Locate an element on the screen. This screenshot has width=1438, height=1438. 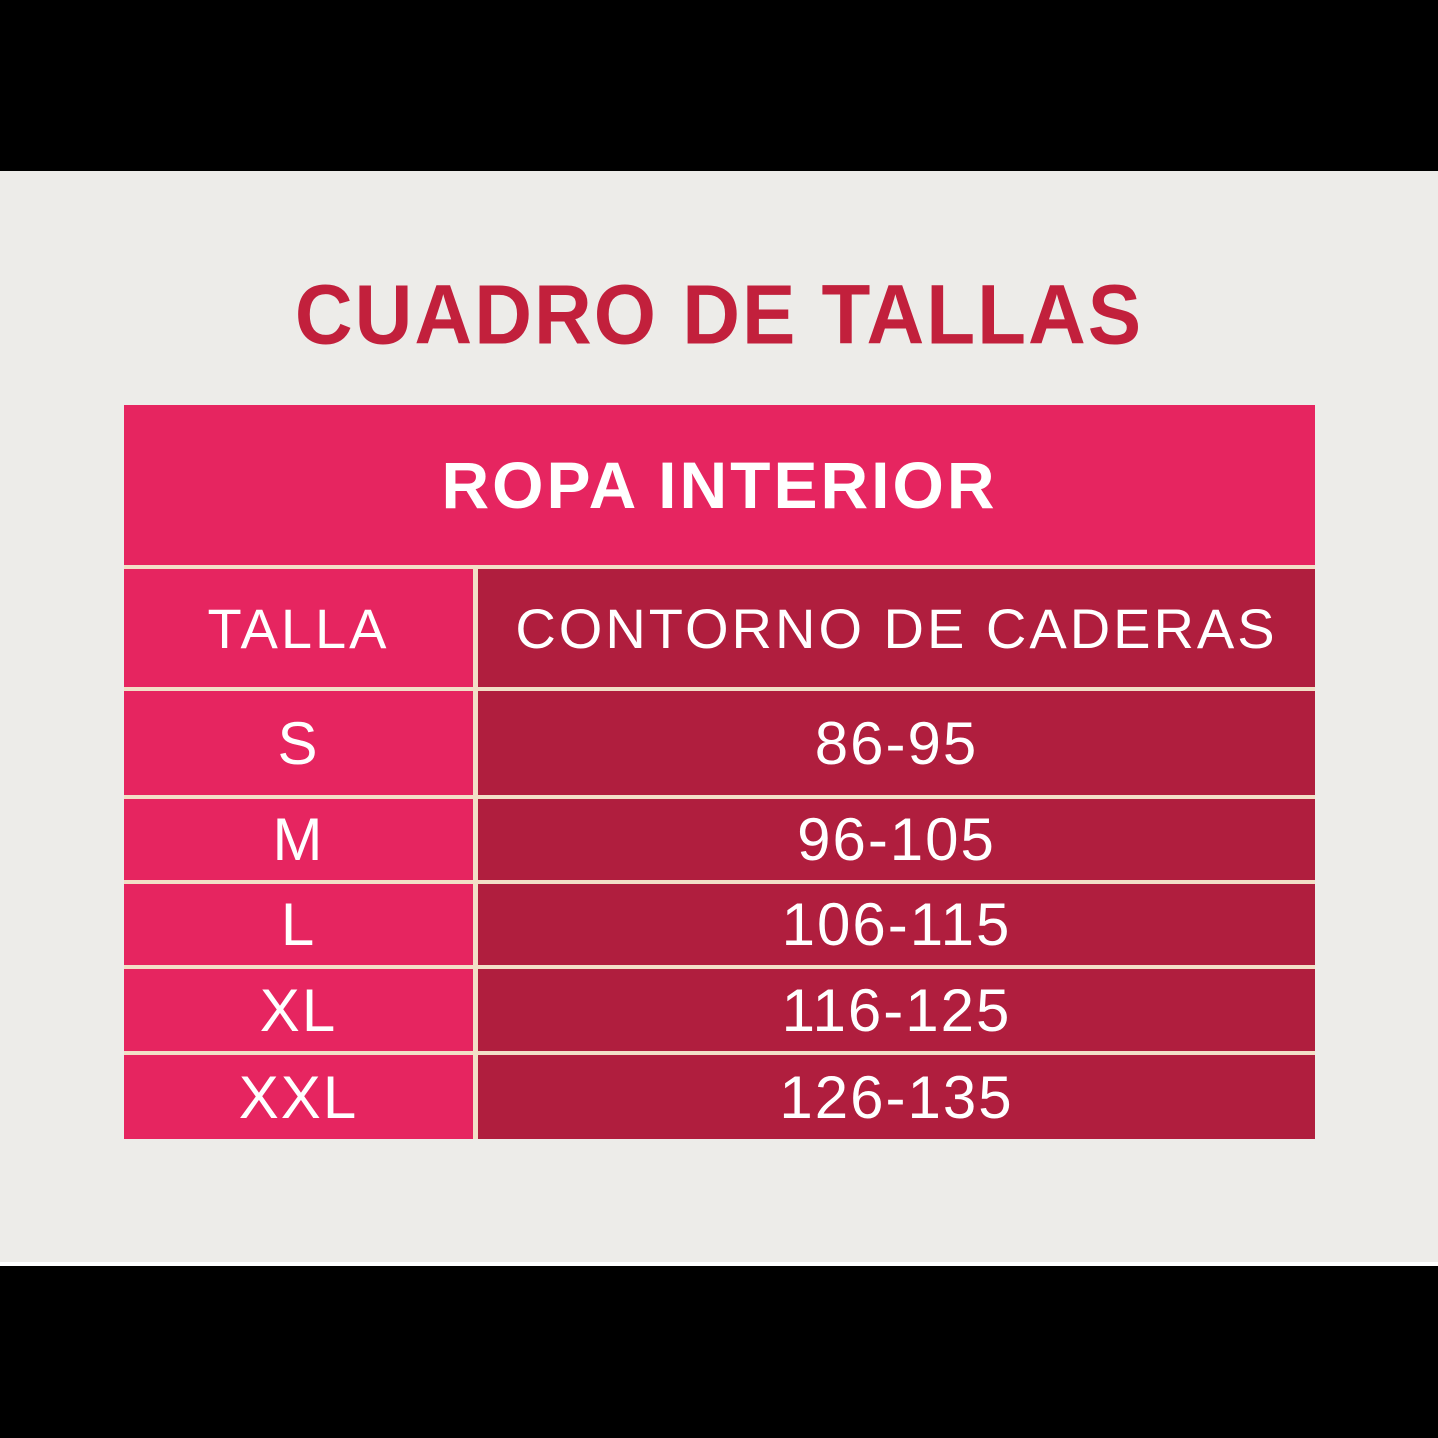
column-header-contorno: CONTORNO DE CADERAS is located at coordinates (896, 628).